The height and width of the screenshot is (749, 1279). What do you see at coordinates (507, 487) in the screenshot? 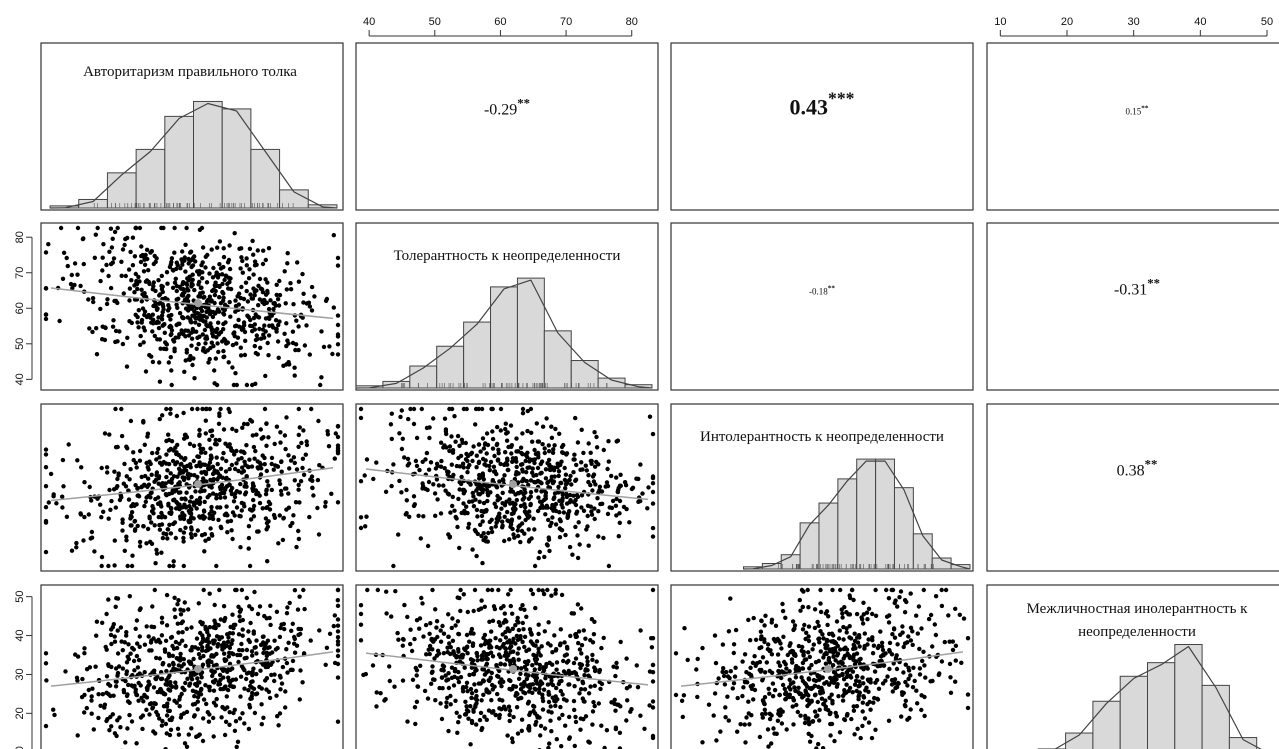
I see `panel-frame-r3-c2` at bounding box center [507, 487].